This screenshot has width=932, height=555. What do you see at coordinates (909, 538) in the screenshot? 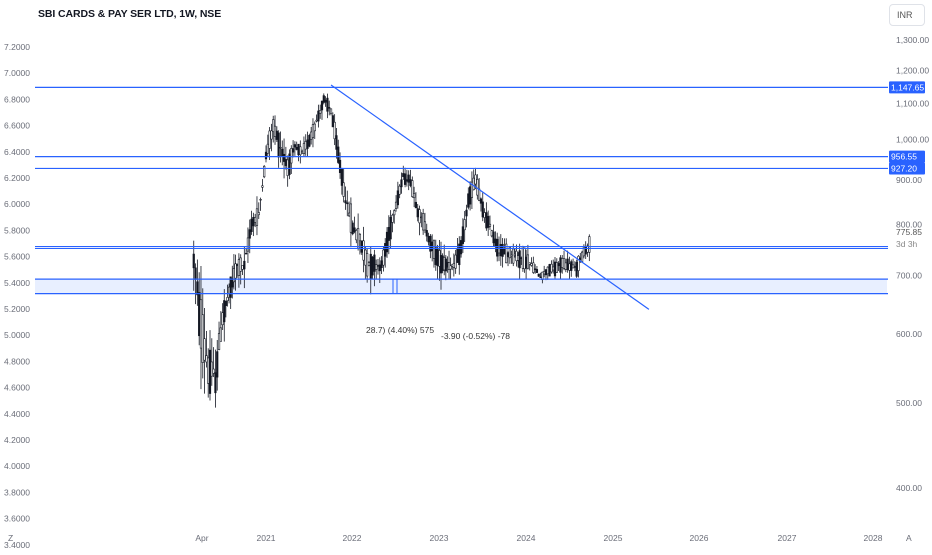
I see `auto-scale-right-button: A` at bounding box center [909, 538].